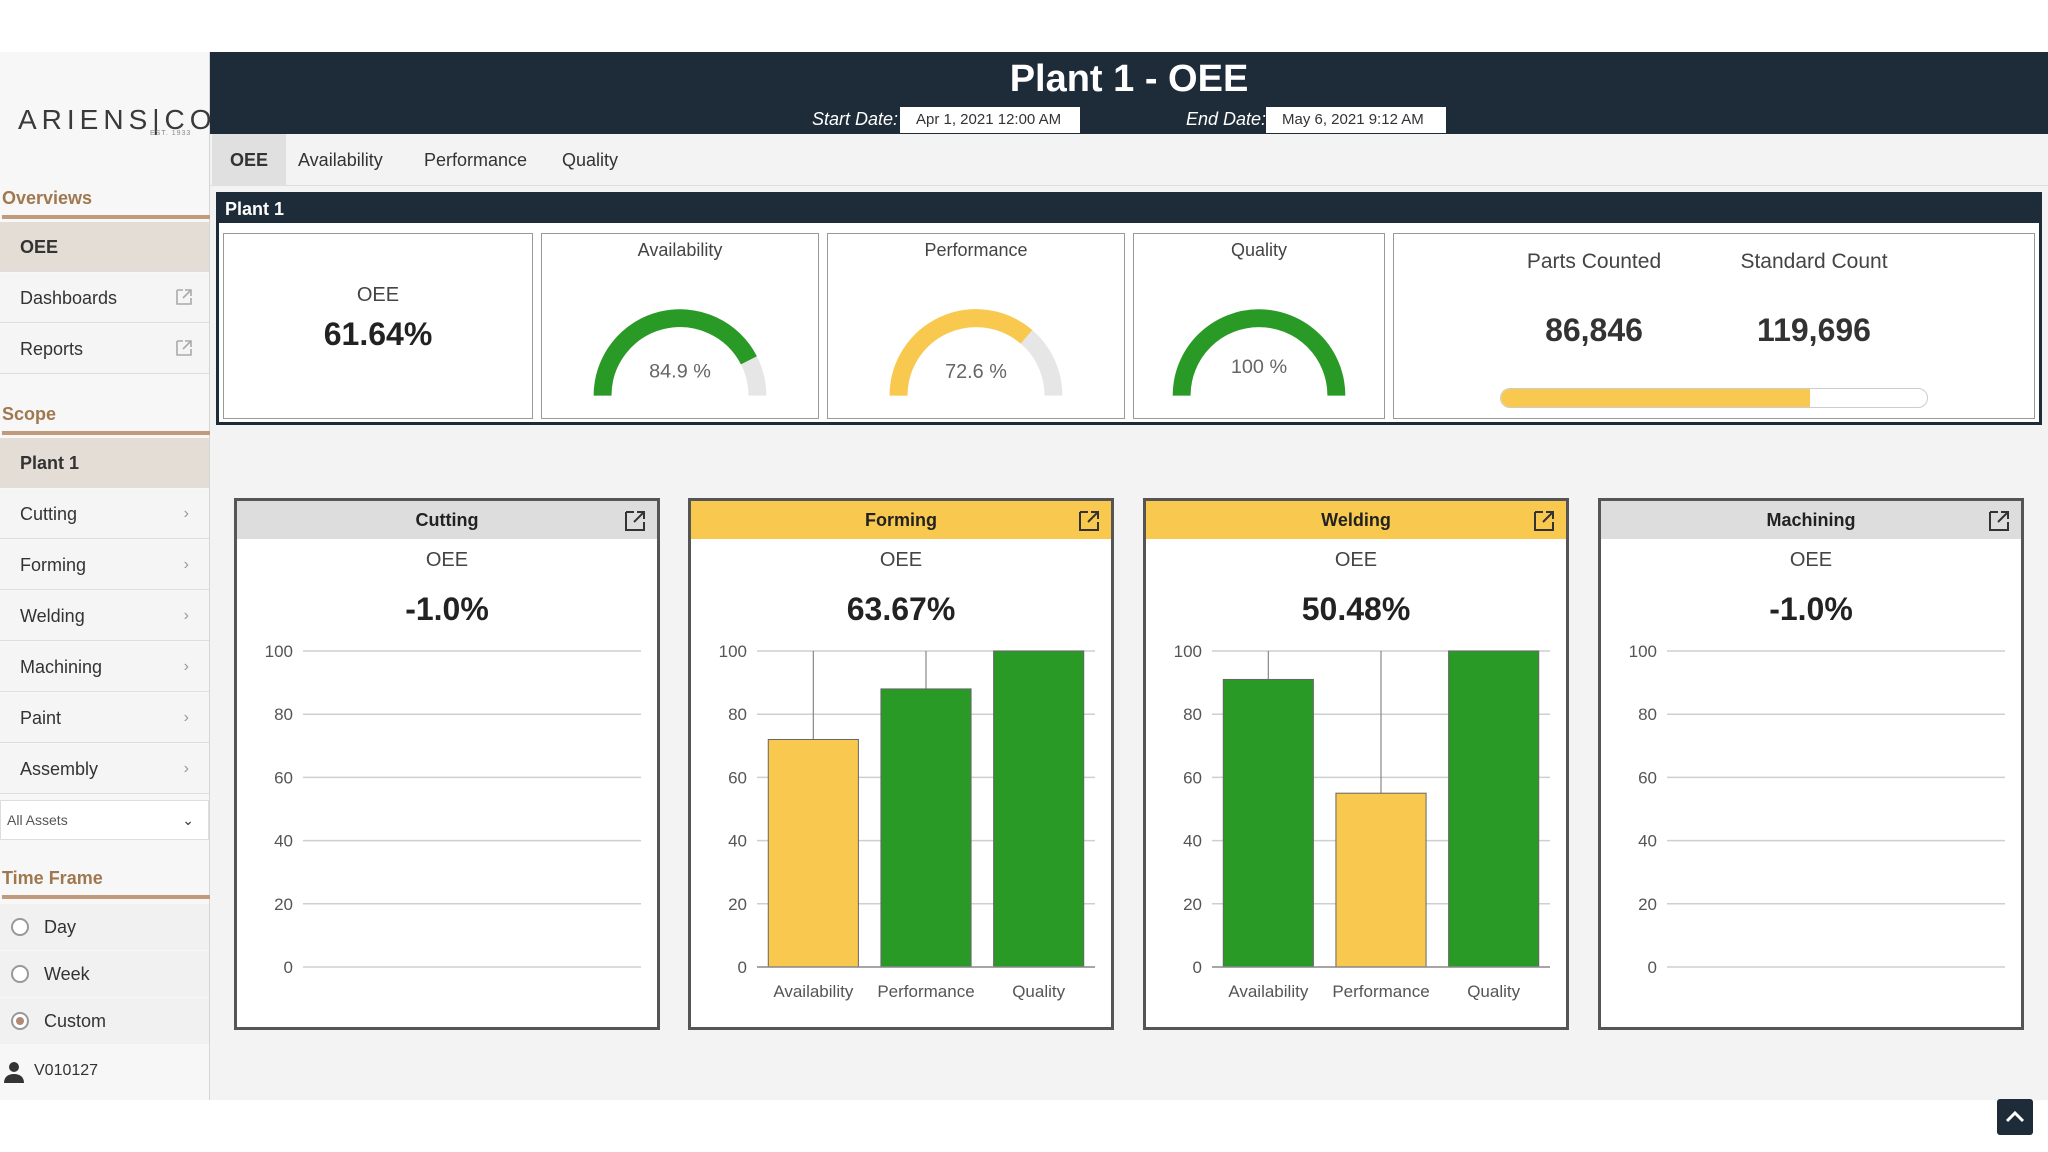  What do you see at coordinates (1259, 367) in the screenshot?
I see `quality-gauge-text: 100 %` at bounding box center [1259, 367].